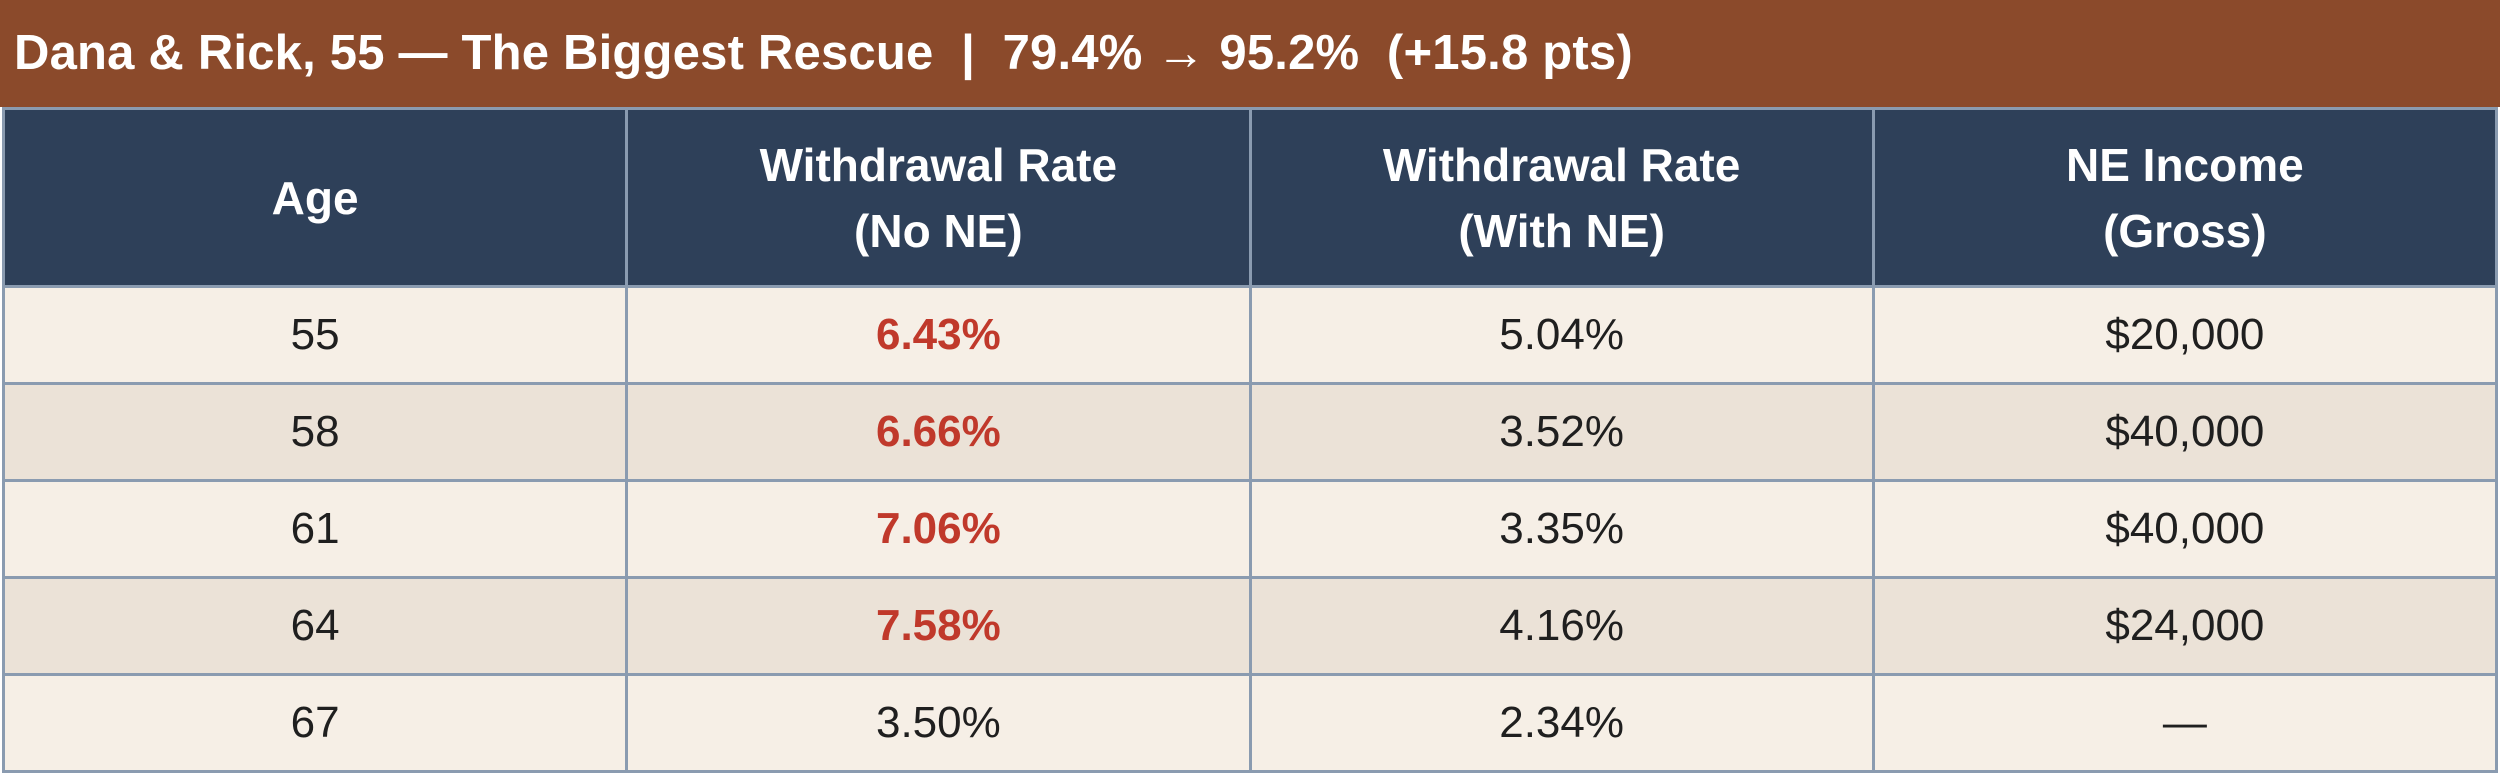 The width and height of the screenshot is (2500, 775). I want to click on cell-rate-no-ne: 6.66%, so click(938, 432).